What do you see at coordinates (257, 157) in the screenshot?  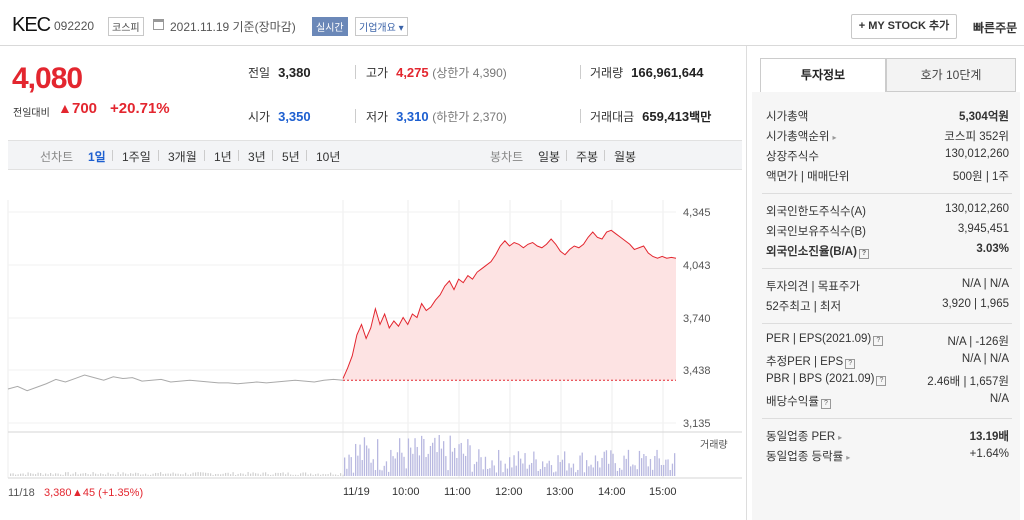 I see `period-3y-button: 3년` at bounding box center [257, 157].